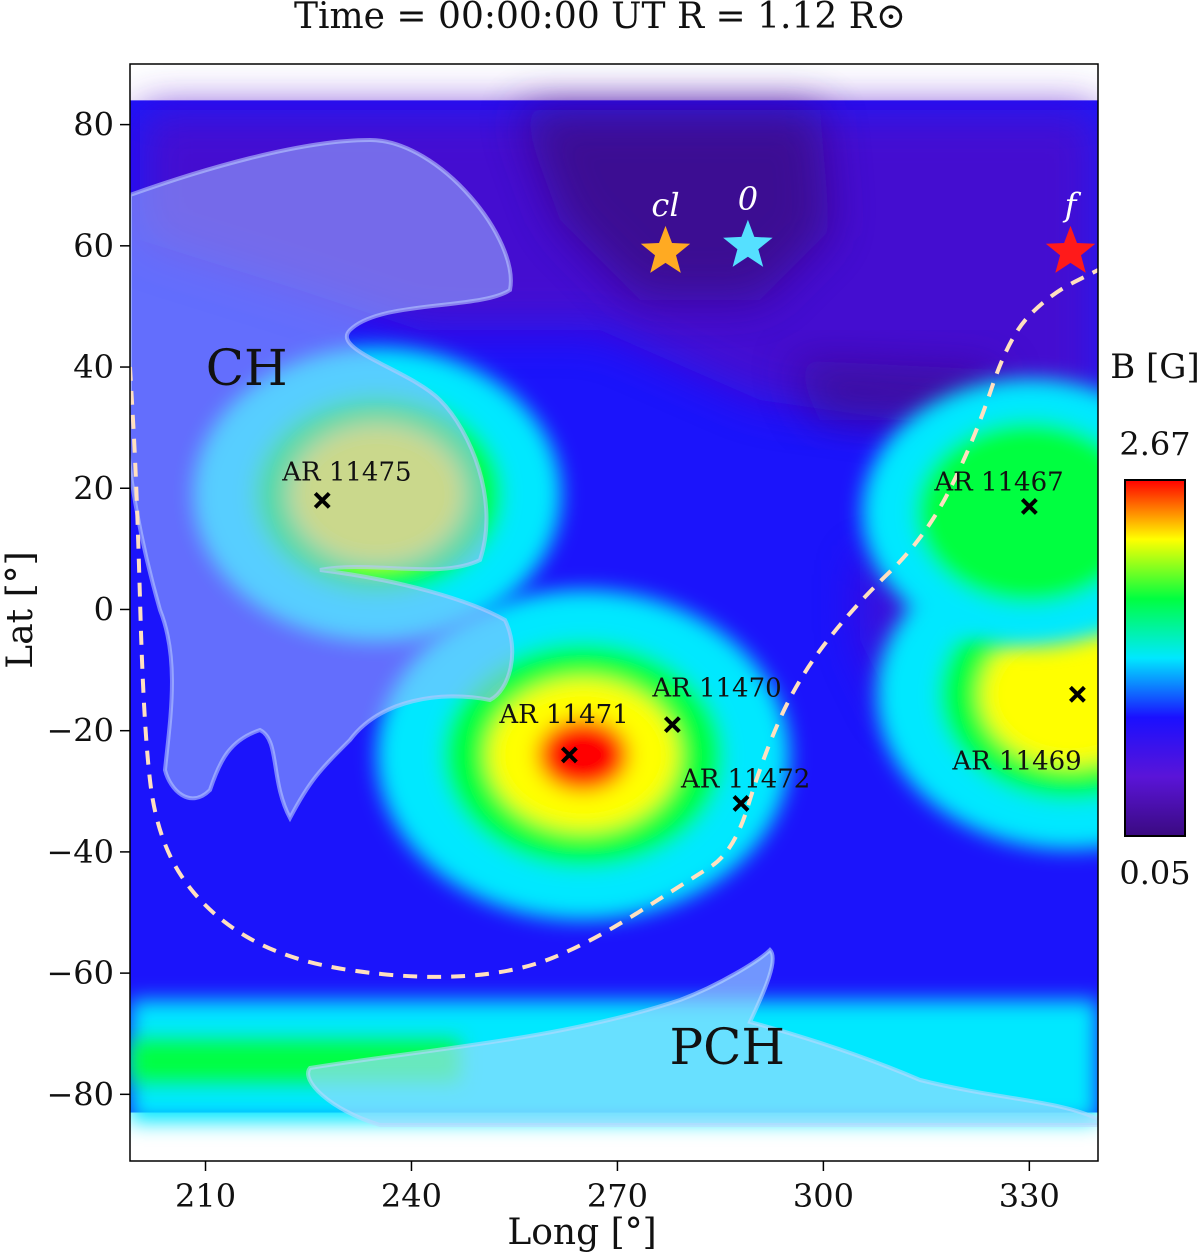  I want to click on y-axis-ticks: 80 60 40 20 0 −20 −40 −60 −80, so click(88, 609).